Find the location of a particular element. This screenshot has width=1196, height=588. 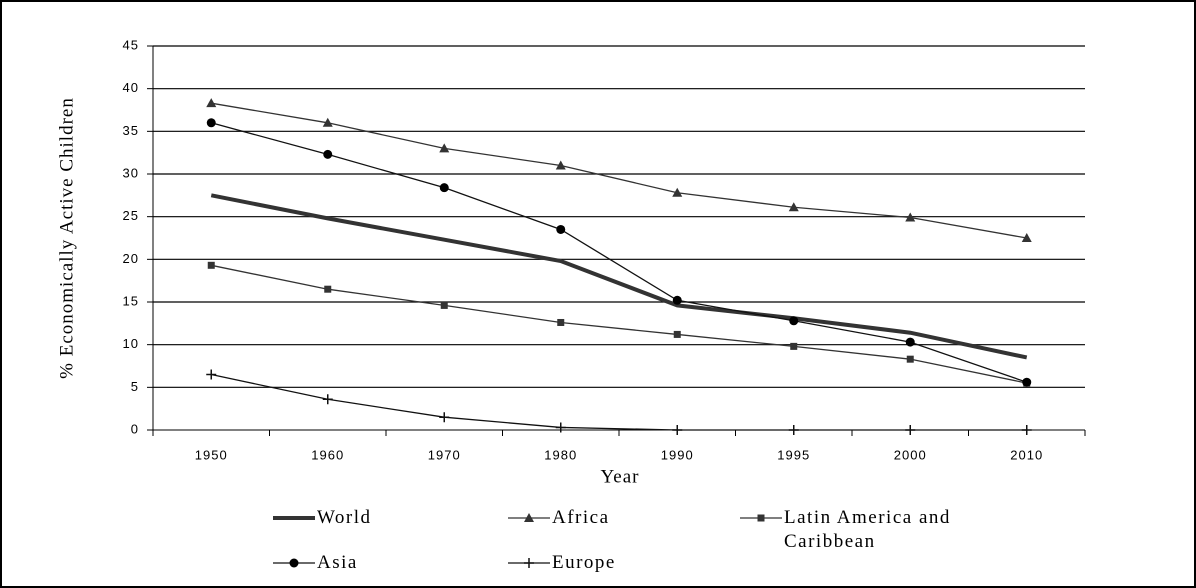

x-tick-label: 2000 is located at coordinates (910, 454).